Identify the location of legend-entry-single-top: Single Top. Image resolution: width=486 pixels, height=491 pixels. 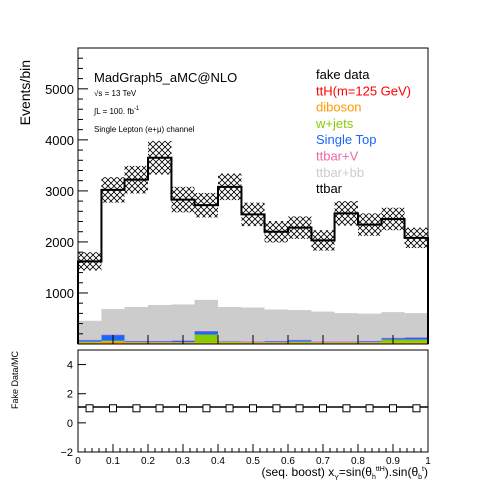
(346, 139).